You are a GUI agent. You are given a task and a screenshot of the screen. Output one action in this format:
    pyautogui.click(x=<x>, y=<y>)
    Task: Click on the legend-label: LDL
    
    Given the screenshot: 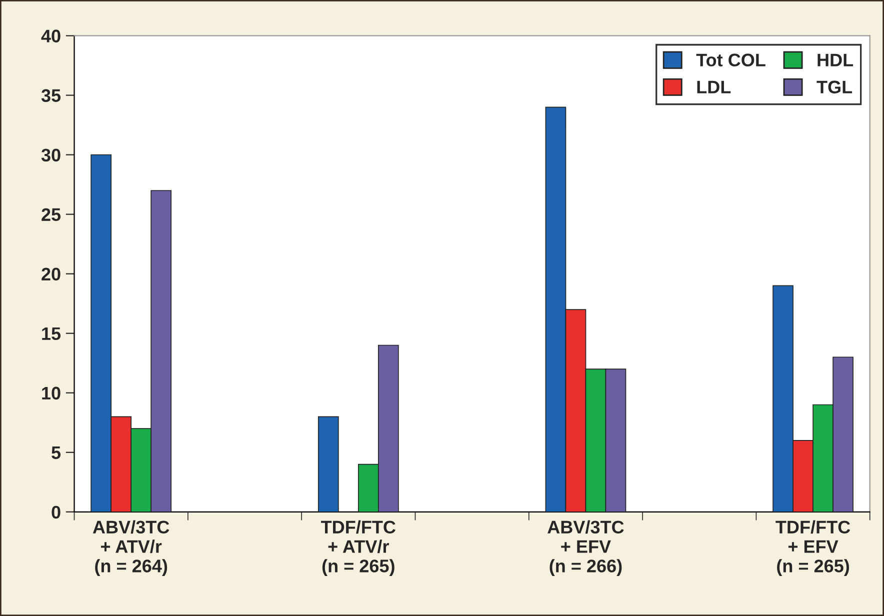 What is the action you would take?
    pyautogui.click(x=714, y=87)
    